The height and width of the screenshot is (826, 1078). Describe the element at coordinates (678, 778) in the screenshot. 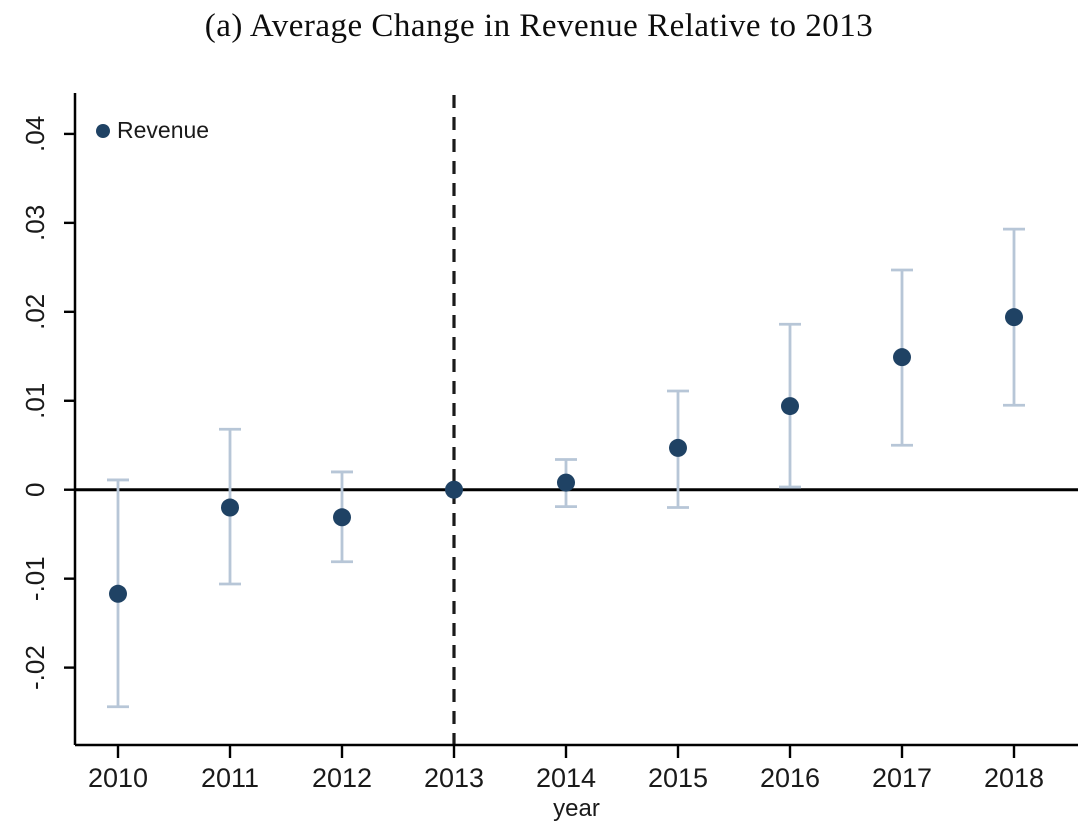

I see `x-tick-label: 2015` at that location.